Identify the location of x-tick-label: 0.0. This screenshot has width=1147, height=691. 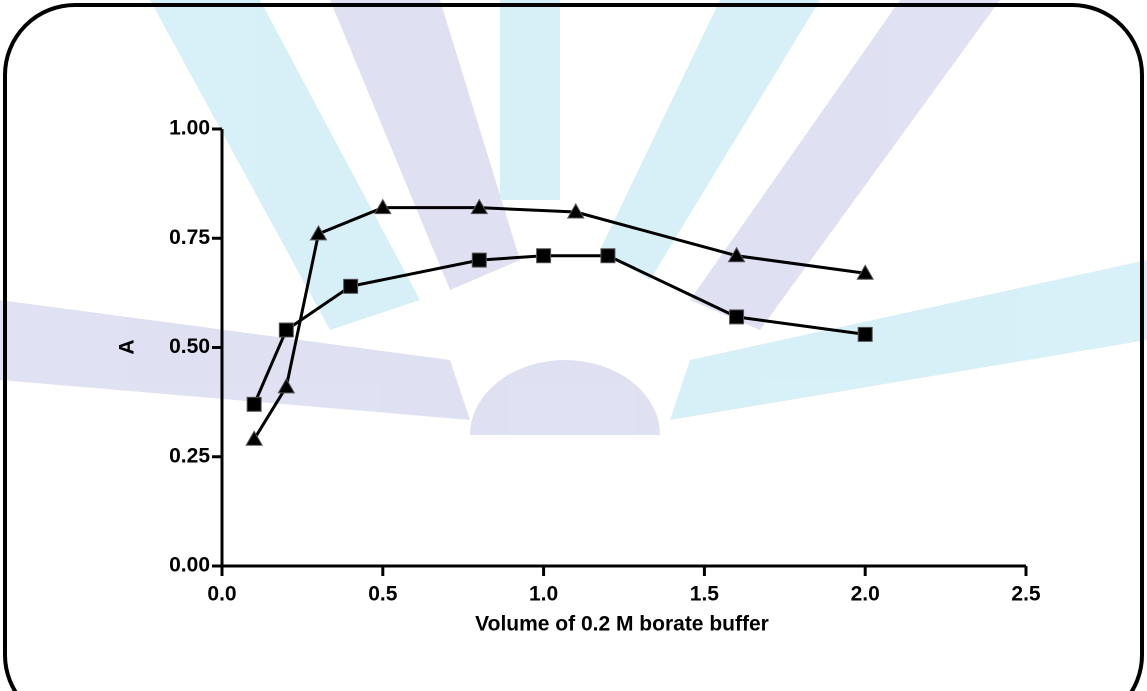
(221, 594).